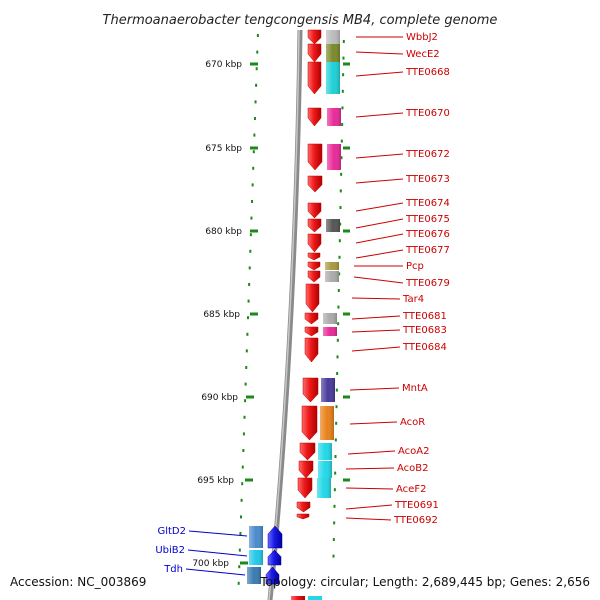 This screenshot has width=600, height=600. Describe the element at coordinates (427, 113) in the screenshot. I see `gene-label-forward: TTE0670` at that location.